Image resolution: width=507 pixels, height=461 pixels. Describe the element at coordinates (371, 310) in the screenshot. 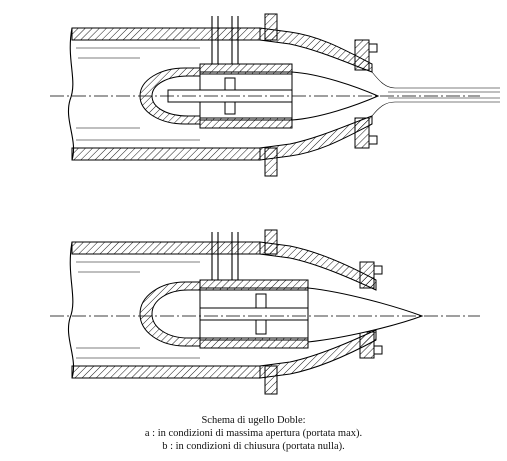

I see `tip-bolts-b` at that location.